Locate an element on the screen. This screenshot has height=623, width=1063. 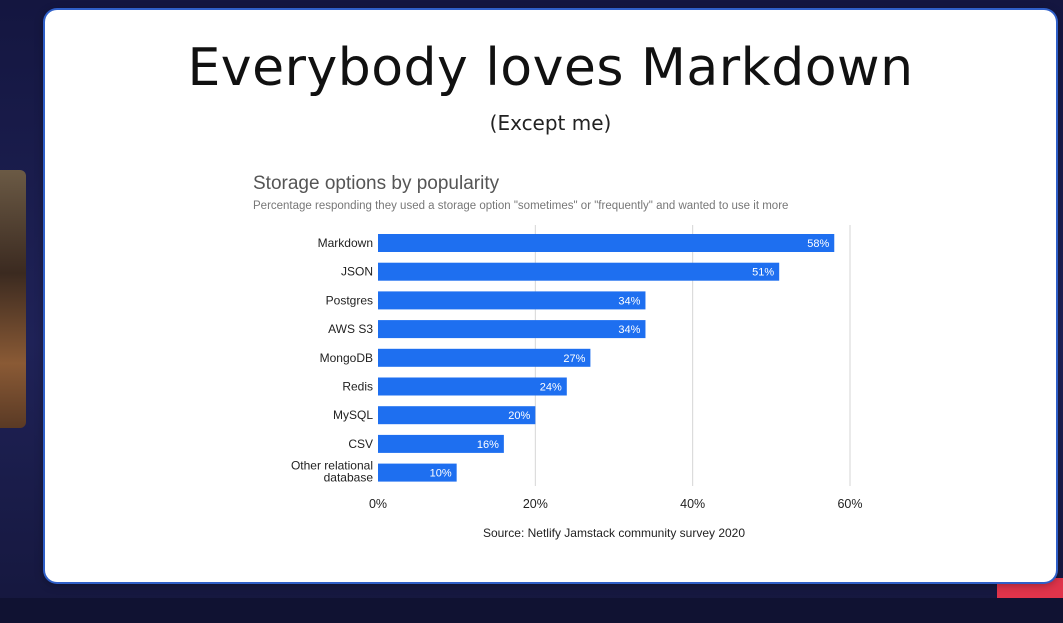
slide-title: Everybody loves Markdown is located at coordinates (550, 68).